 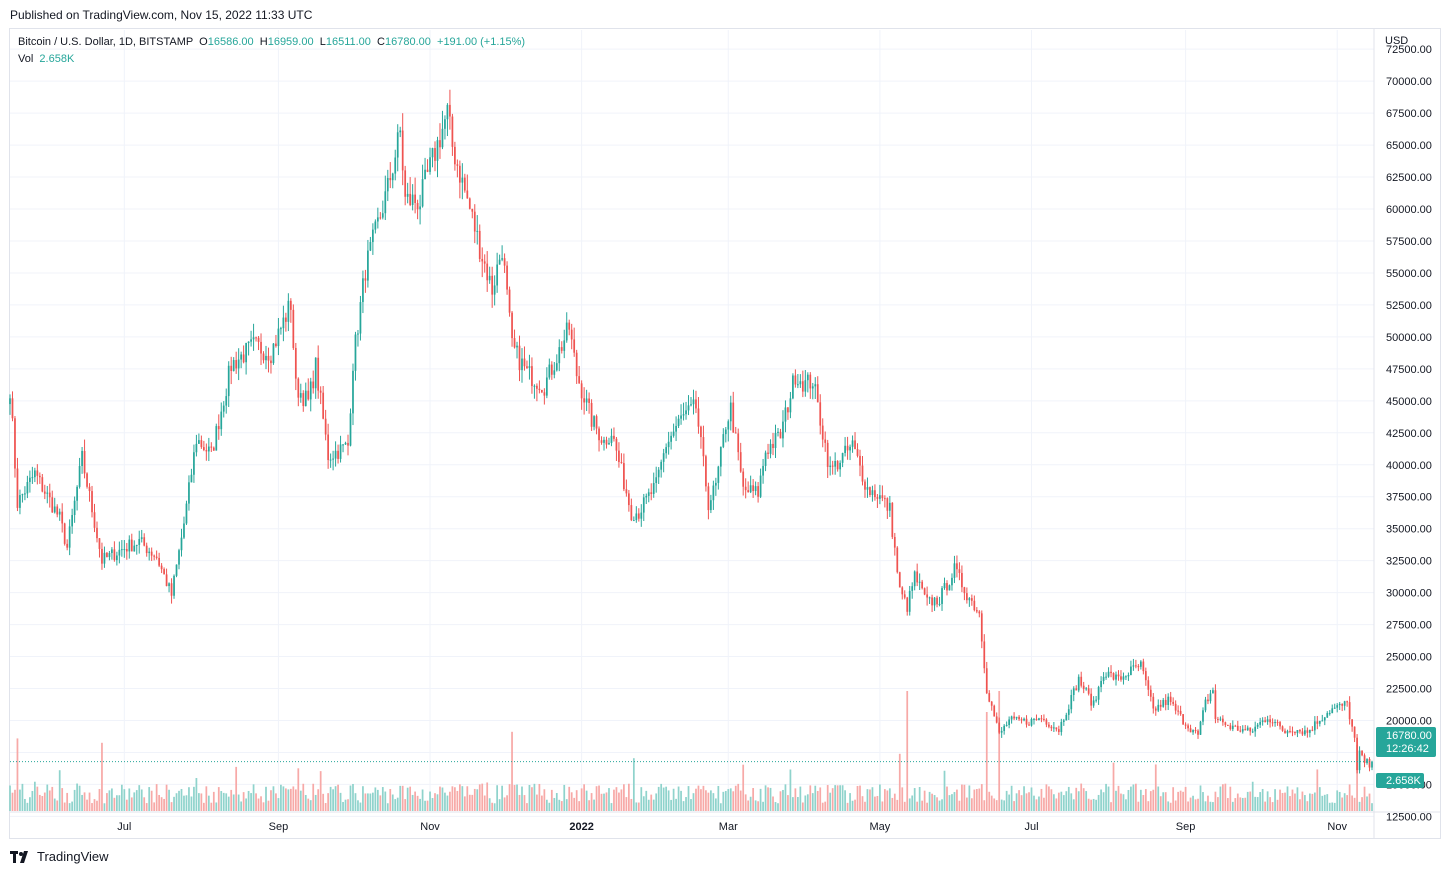 I want to click on tradingview-logo: TradingView, so click(x=59, y=856).